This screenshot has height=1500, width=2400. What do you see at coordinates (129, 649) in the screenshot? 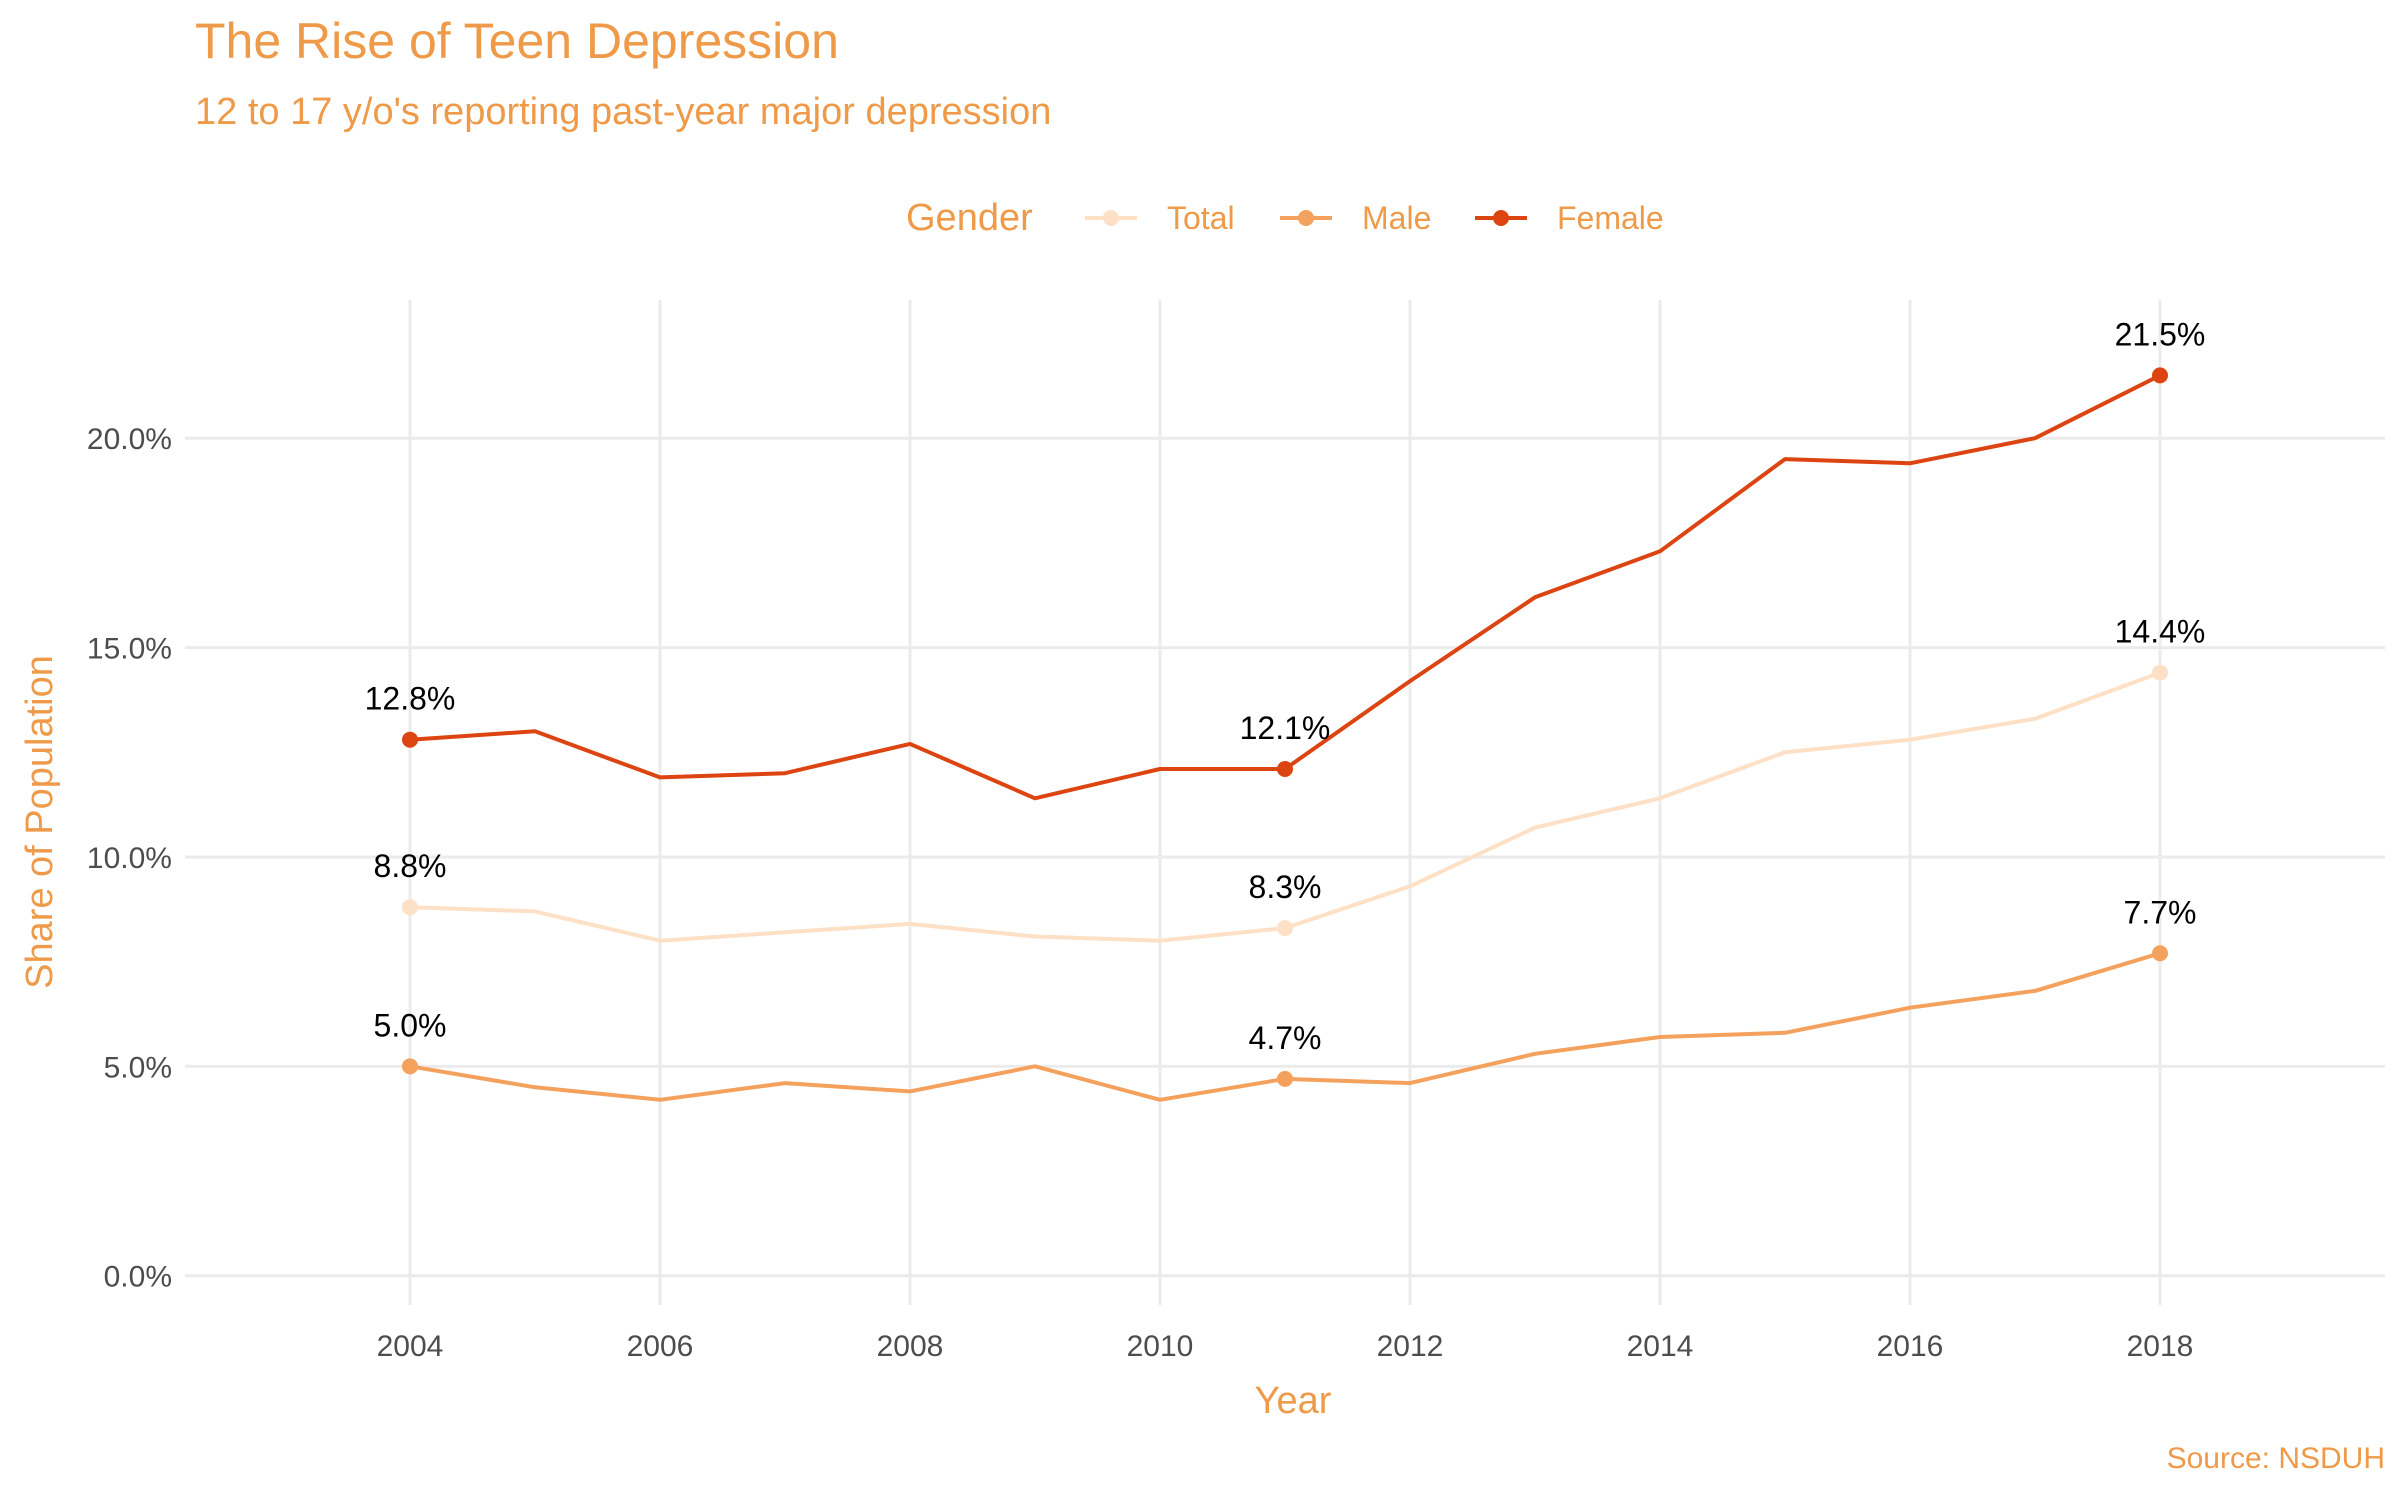
I see `y-tick-label: 15.0%` at bounding box center [129, 649].